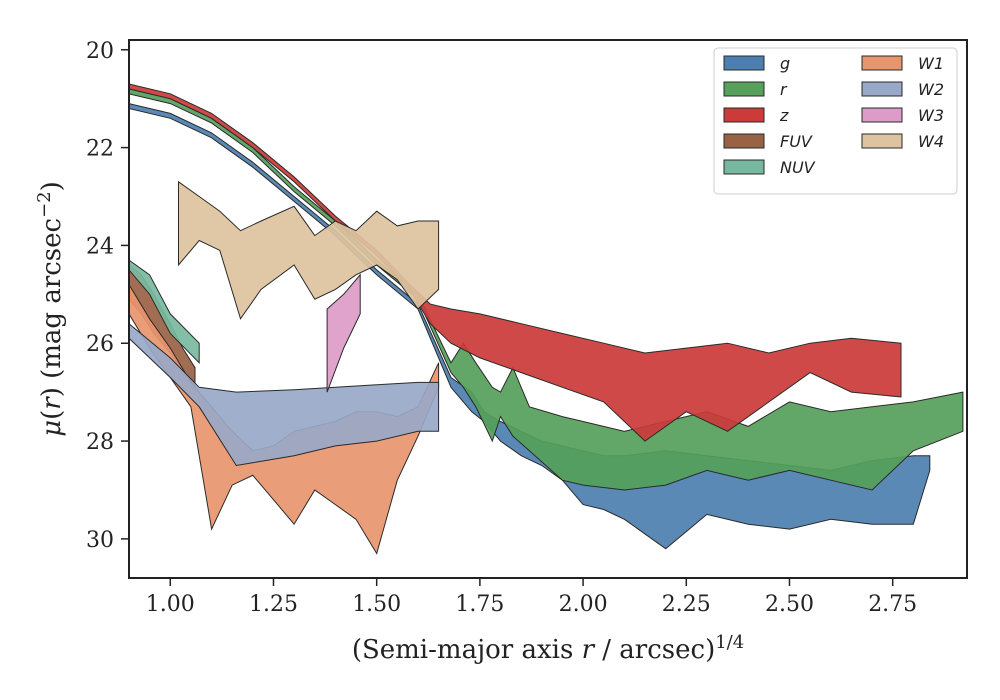  I want to click on legend-swatch-g, so click(744, 63).